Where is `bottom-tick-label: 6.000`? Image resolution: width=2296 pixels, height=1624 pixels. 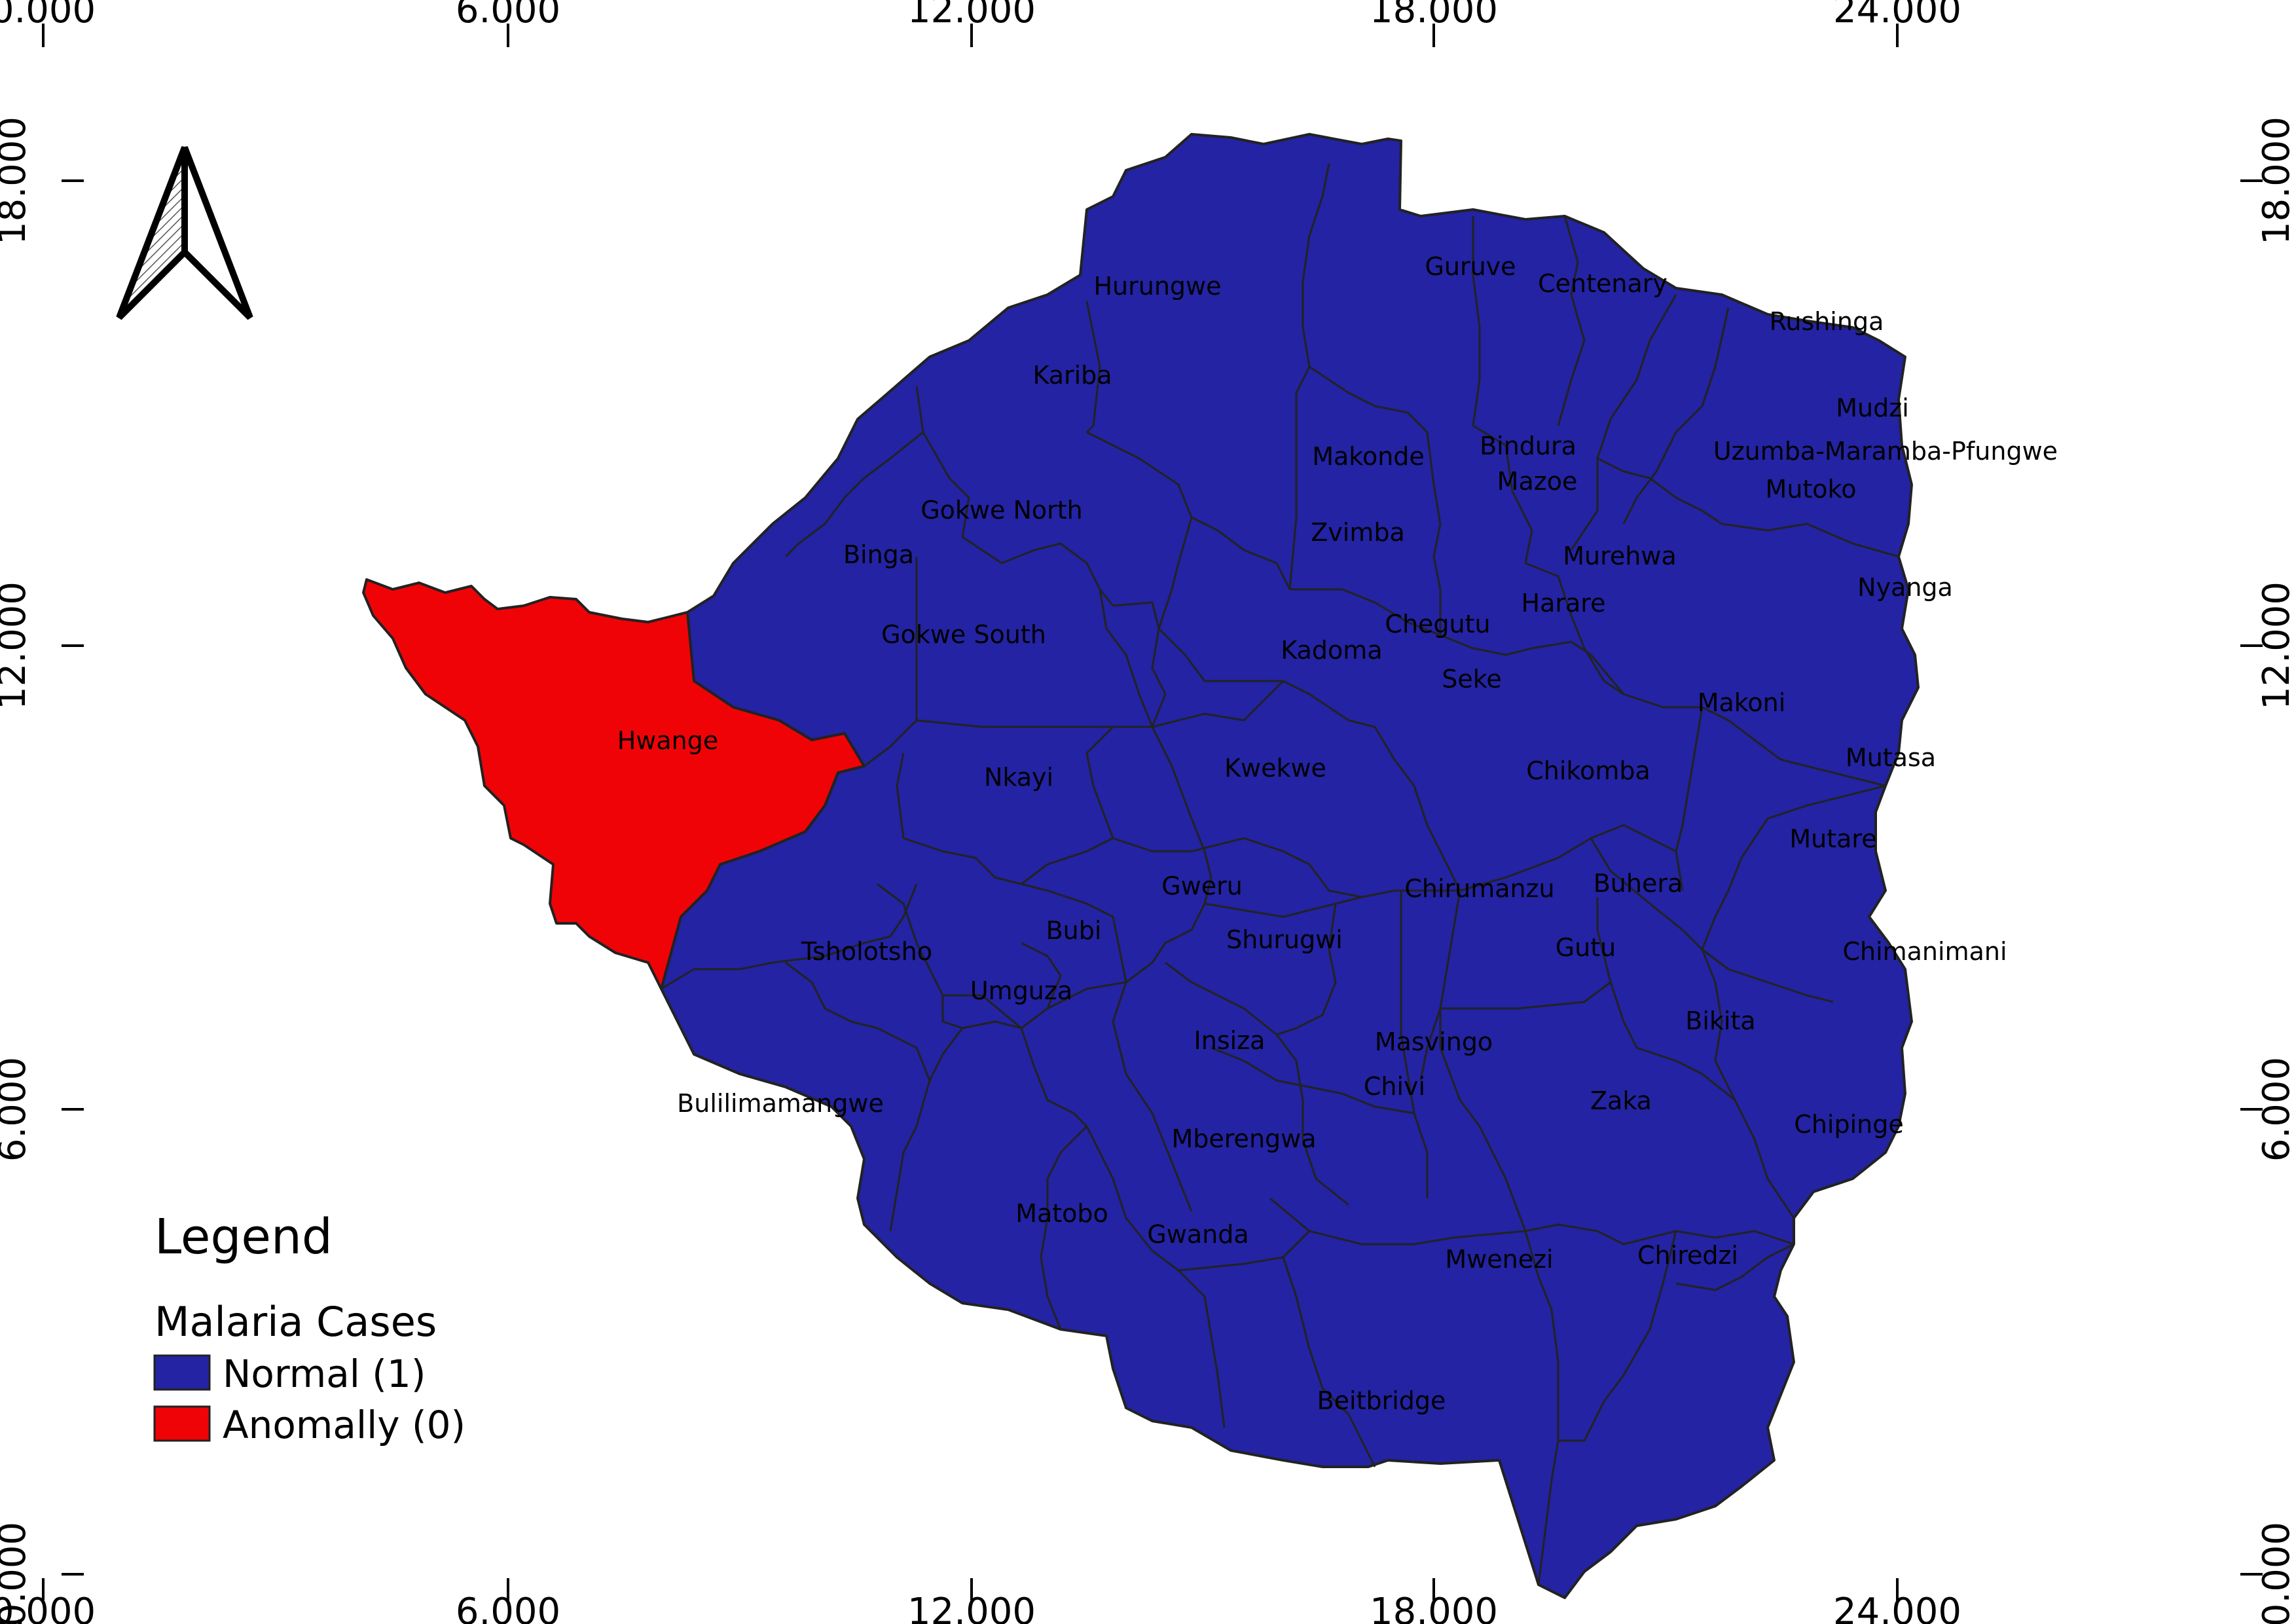
bottom-tick-label: 6.000 is located at coordinates (508, 1607).